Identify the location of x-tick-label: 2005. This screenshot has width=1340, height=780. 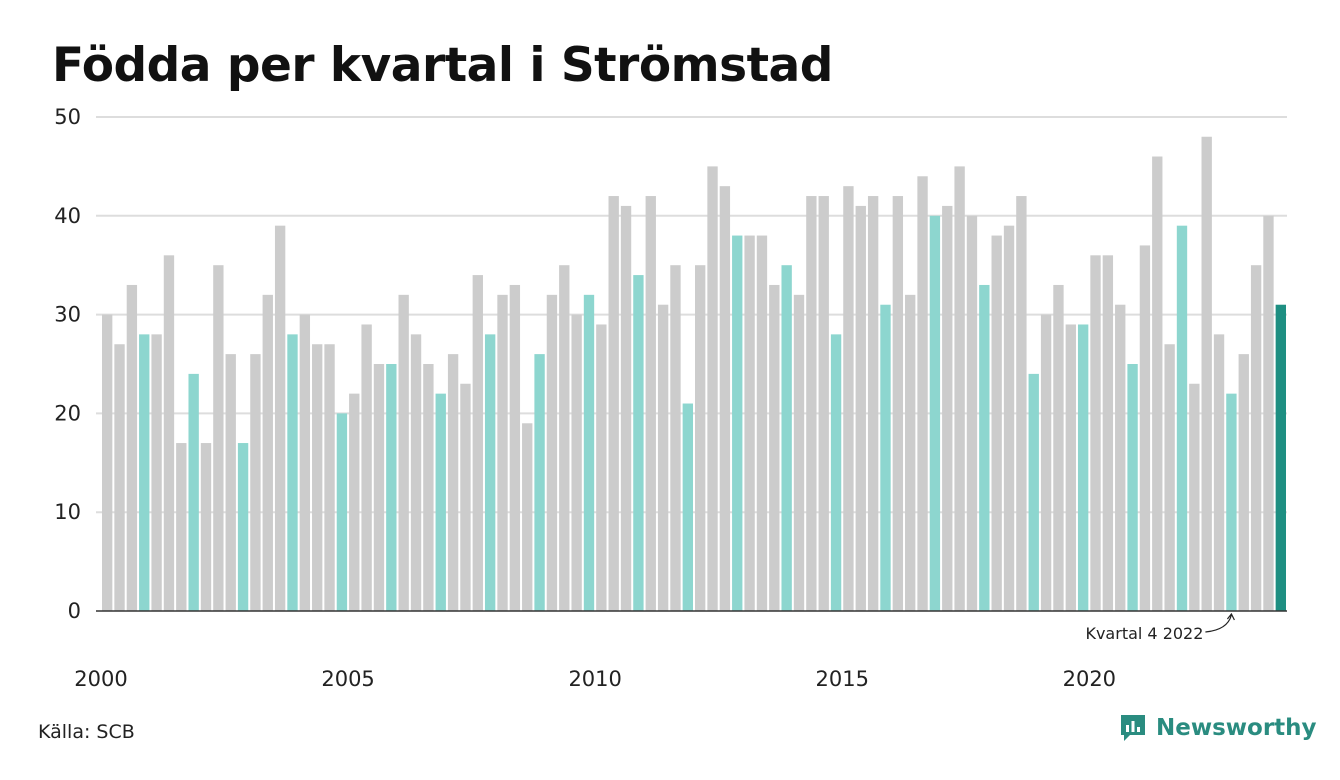
(347, 679).